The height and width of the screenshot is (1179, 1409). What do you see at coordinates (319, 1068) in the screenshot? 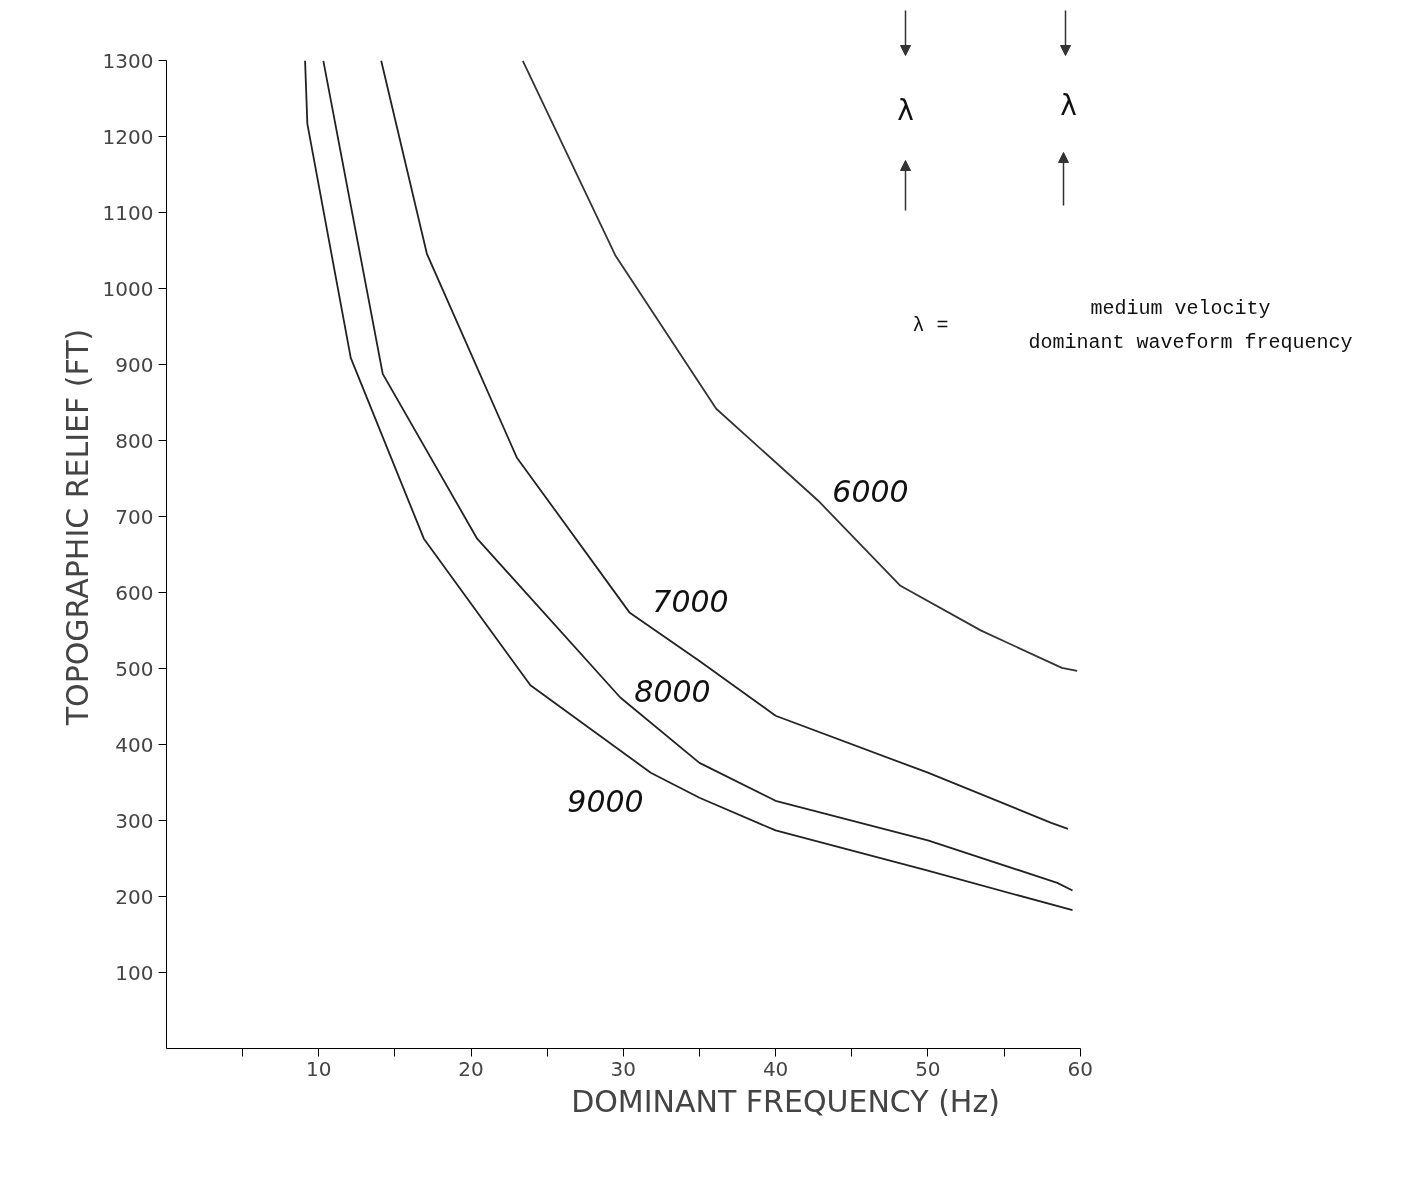
I see `x-tick-label: 10` at bounding box center [319, 1068].